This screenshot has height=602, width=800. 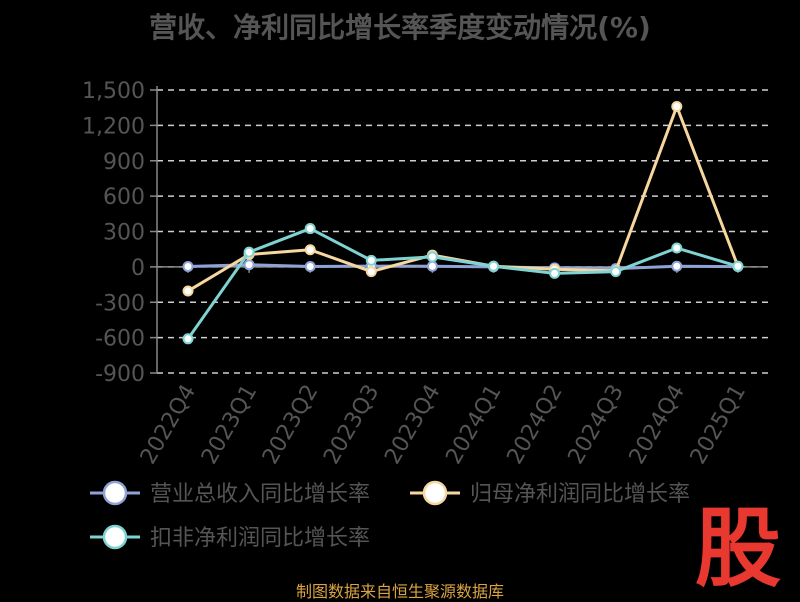 I want to click on x-tick-label: 2025Q1, so click(x=718, y=425).